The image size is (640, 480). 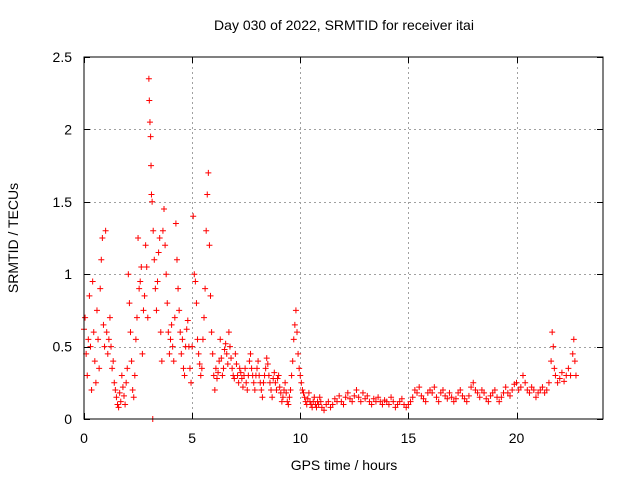 What do you see at coordinates (300, 438) in the screenshot?
I see `x-tick-label: 10` at bounding box center [300, 438].